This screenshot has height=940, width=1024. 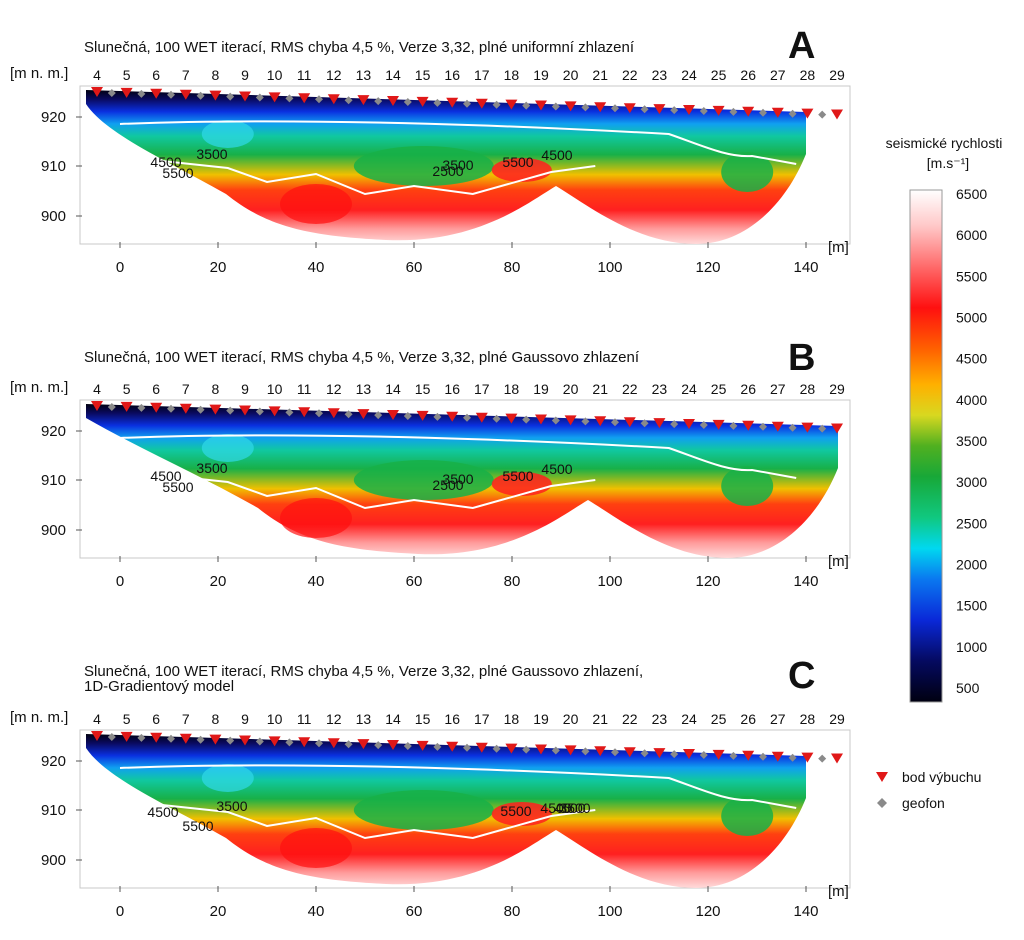 What do you see at coordinates (414, 267) in the screenshot?
I see `x-tick-label: 60` at bounding box center [414, 267].